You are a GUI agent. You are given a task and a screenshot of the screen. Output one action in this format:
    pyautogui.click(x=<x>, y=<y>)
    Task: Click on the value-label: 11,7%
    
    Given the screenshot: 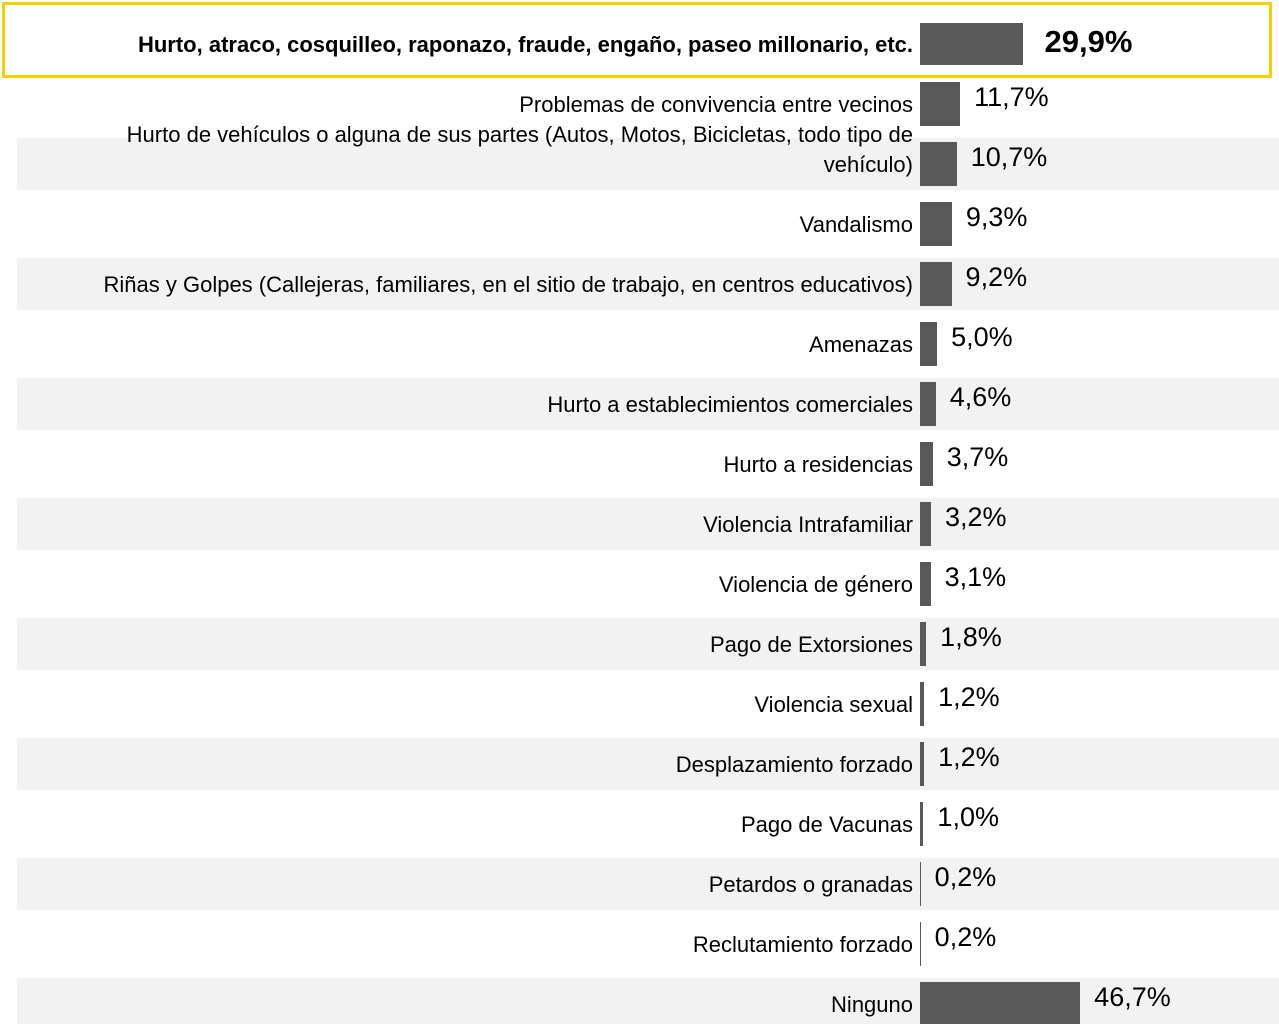 What is the action you would take?
    pyautogui.click(x=1011, y=97)
    